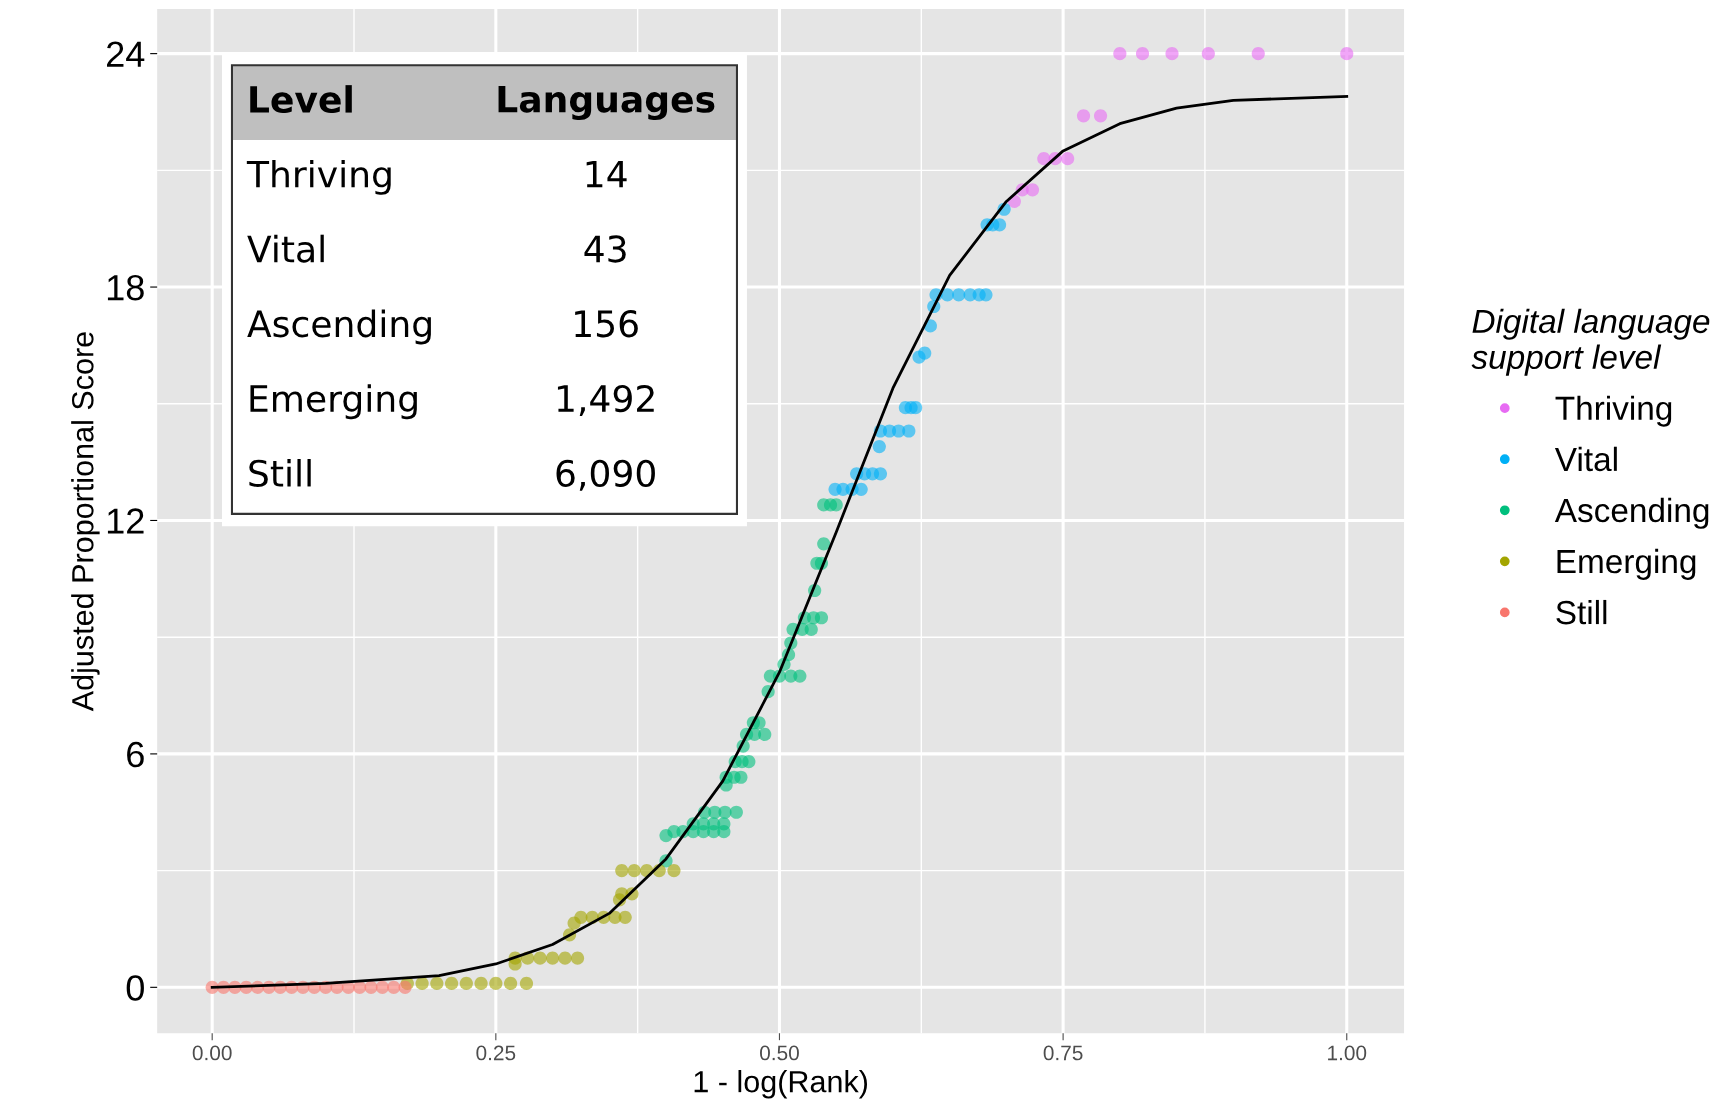 The height and width of the screenshot is (1111, 1727). What do you see at coordinates (318, 177) in the screenshot?
I see `annotation: Thriving` at bounding box center [318, 177].